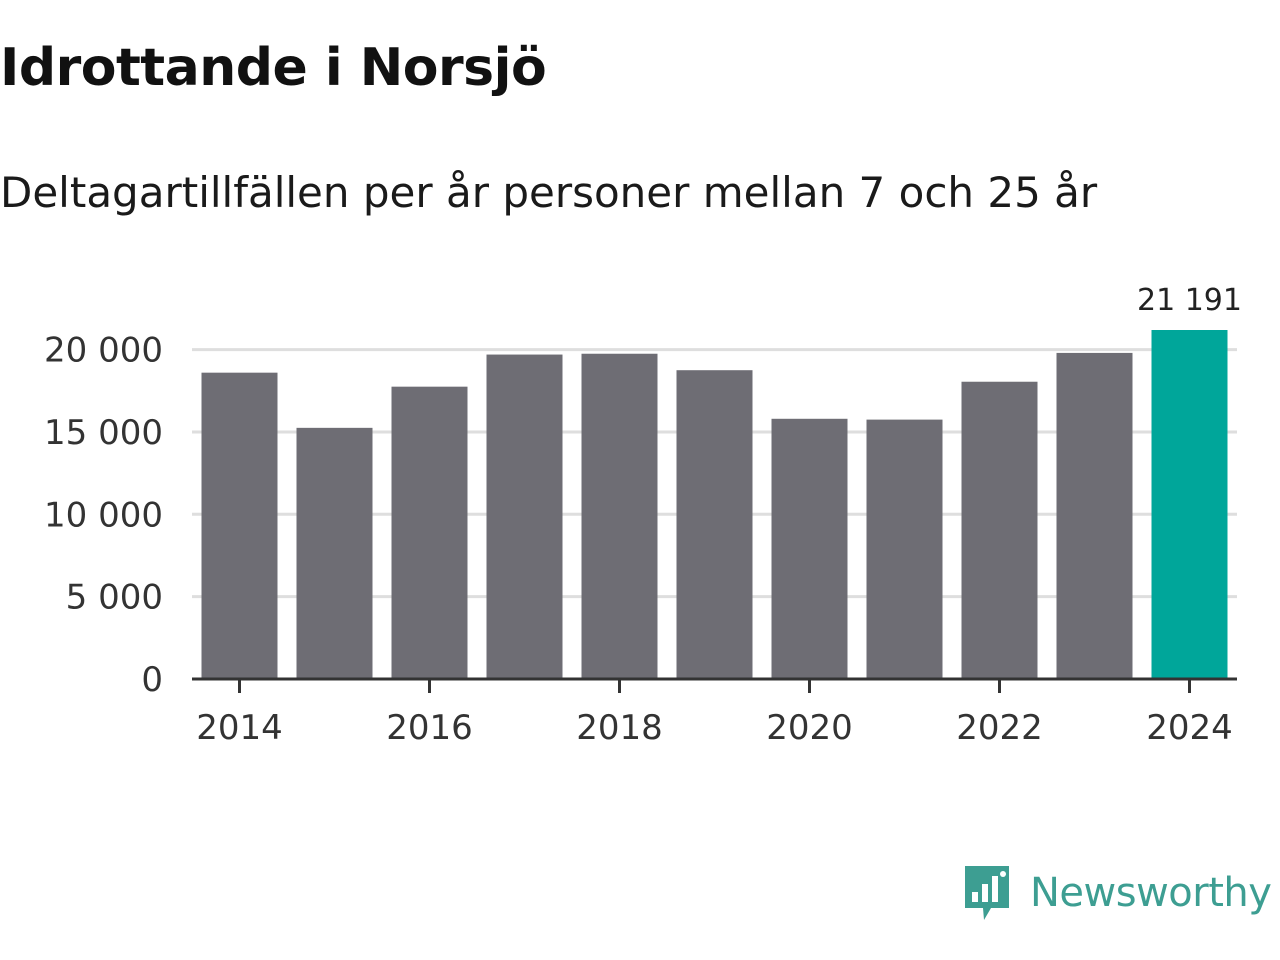 The height and width of the screenshot is (960, 1280). I want to click on data-labels: 21 191, so click(1189, 300).